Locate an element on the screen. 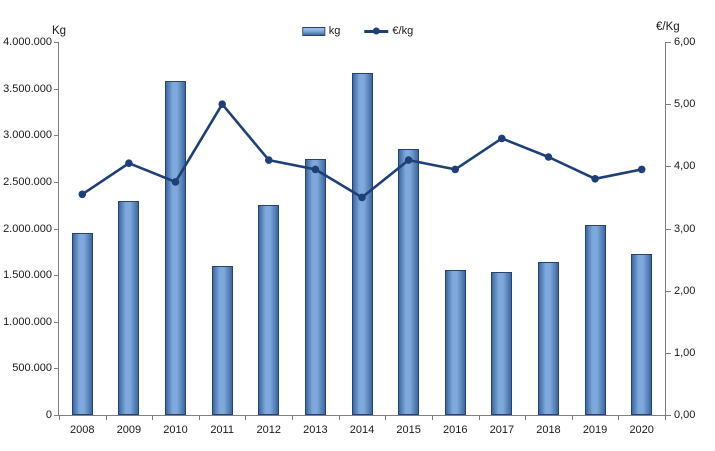 This screenshot has height=451, width=715. x-tick-label: 2009 is located at coordinates (129, 430).